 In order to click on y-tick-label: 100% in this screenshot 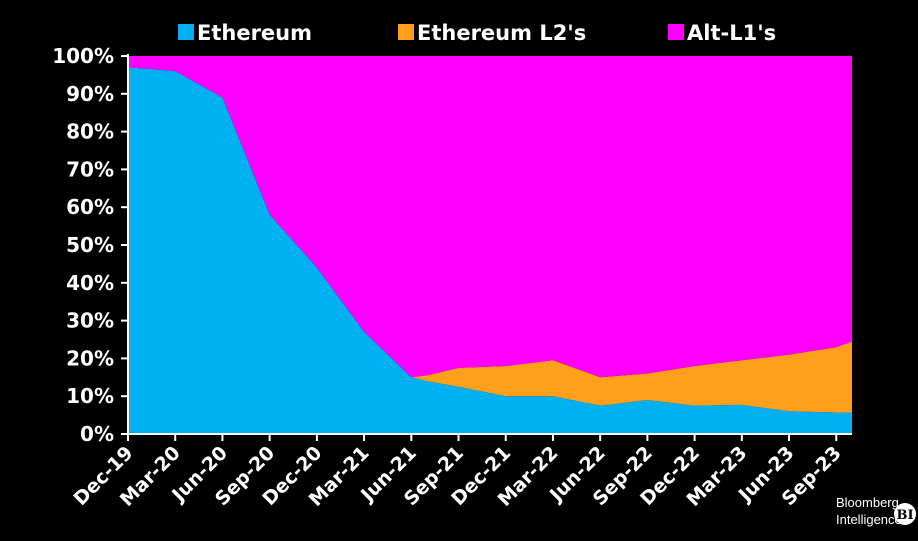, I will do `click(83, 56)`.